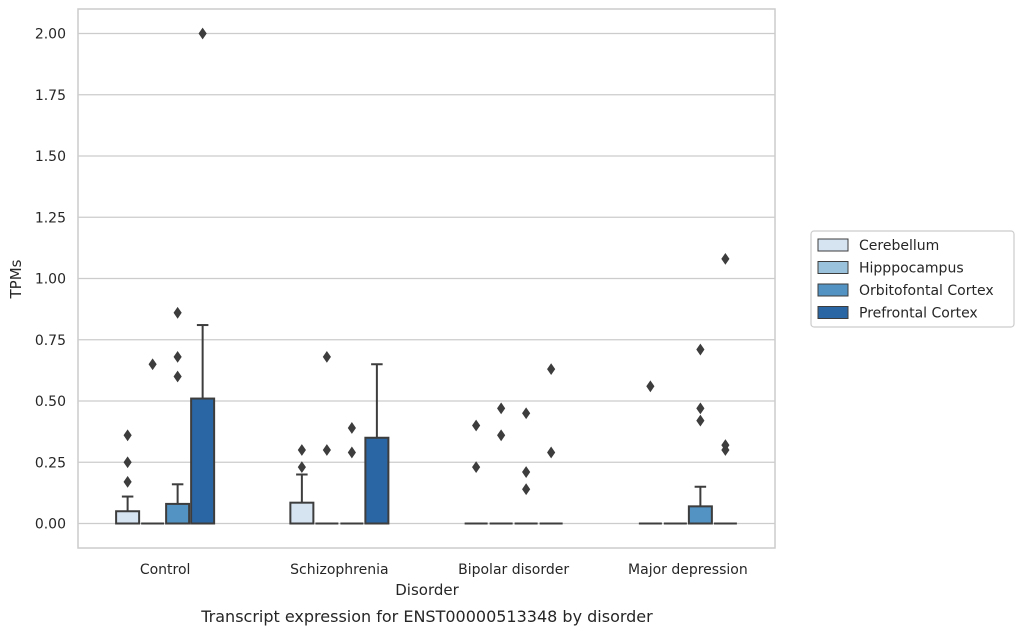 The width and height of the screenshot is (1023, 634). I want to click on x-axis-label: Disorder, so click(427, 590).